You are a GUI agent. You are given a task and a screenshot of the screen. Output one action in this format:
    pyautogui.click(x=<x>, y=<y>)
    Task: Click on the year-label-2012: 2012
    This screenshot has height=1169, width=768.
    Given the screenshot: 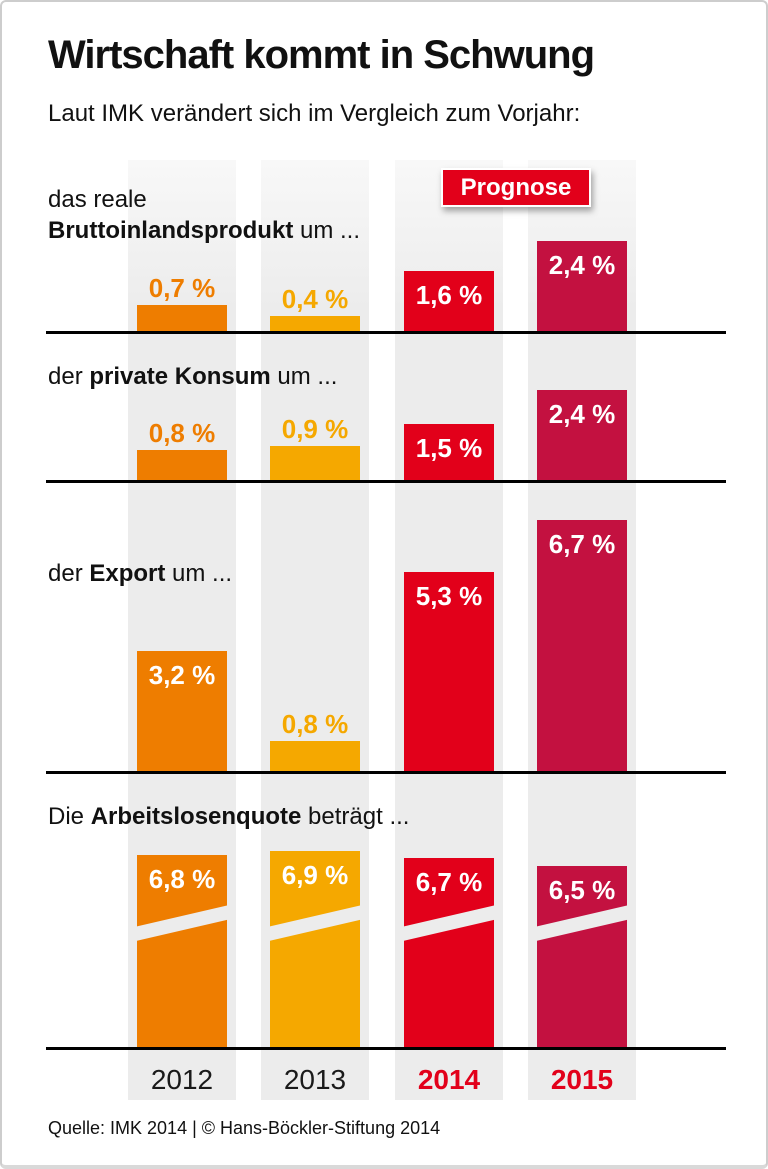 What is the action you would take?
    pyautogui.click(x=182, y=1079)
    